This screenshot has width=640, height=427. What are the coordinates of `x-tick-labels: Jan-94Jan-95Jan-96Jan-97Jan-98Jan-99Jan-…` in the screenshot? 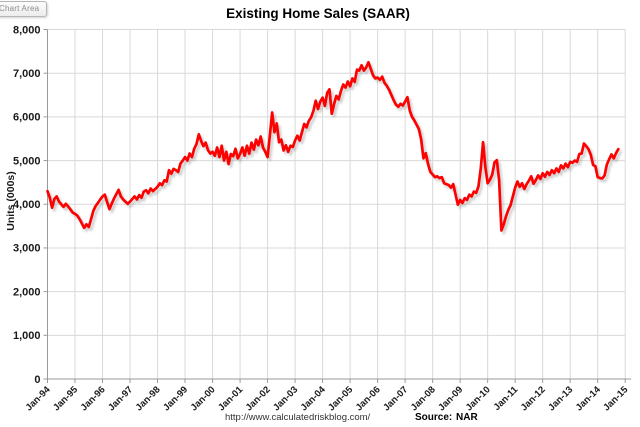 It's located at (327, 399).